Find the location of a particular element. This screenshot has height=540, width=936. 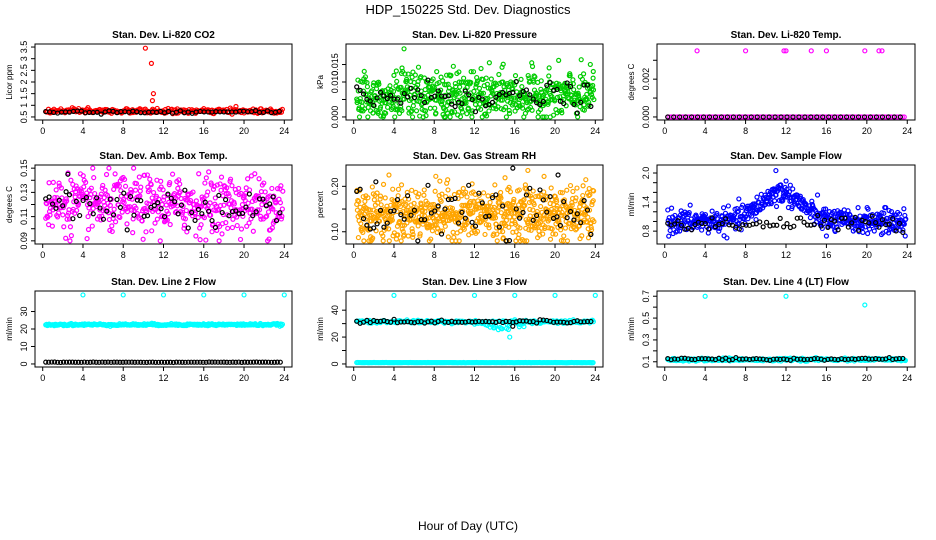

y-axis-label: ml/min is located at coordinates (320, 329).